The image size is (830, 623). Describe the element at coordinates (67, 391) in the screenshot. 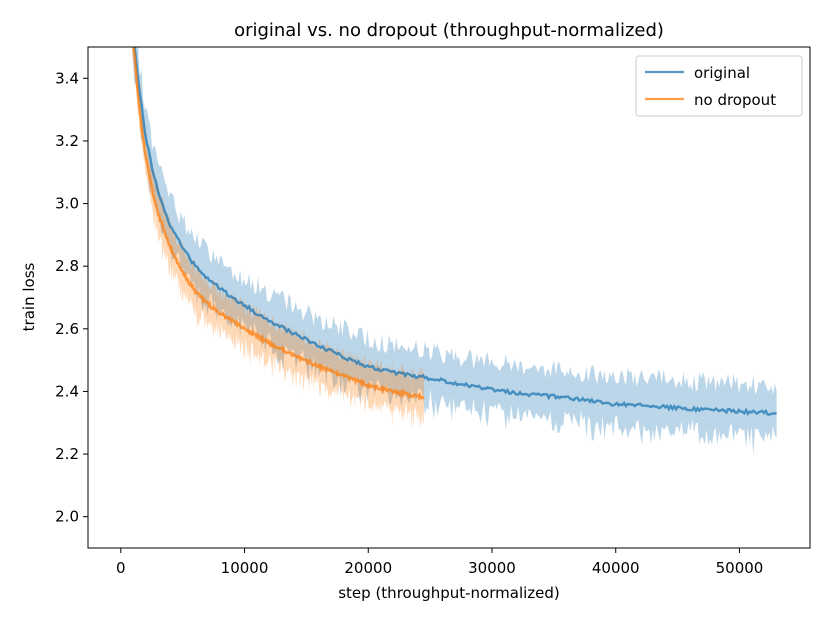

I see `y-tick-label: 2.4` at that location.